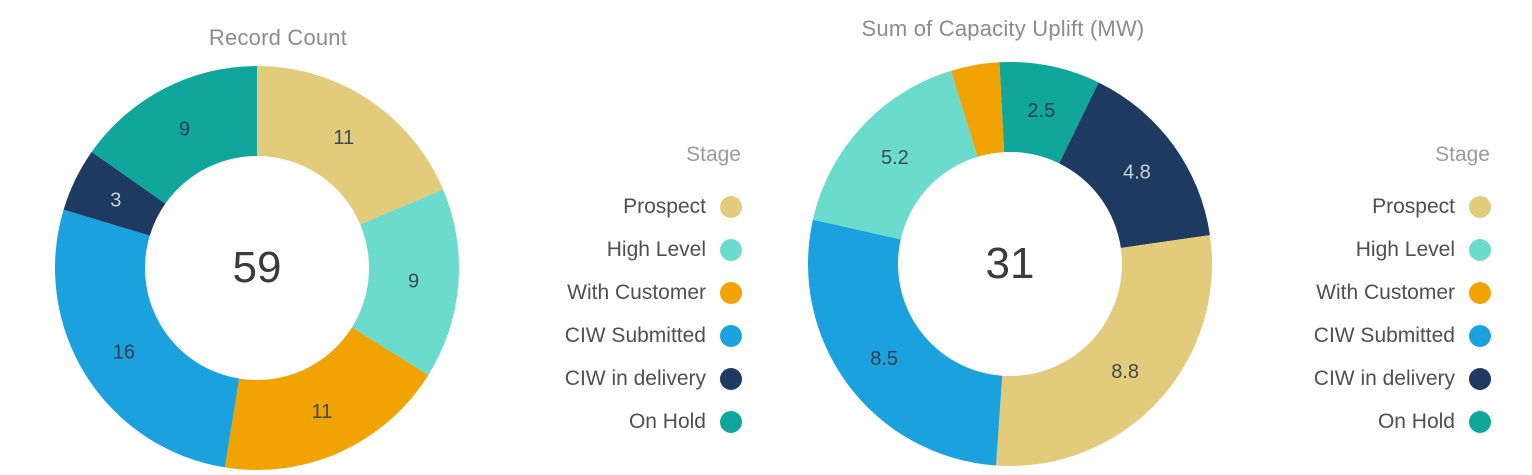 The height and width of the screenshot is (475, 1532). Describe the element at coordinates (895, 158) in the screenshot. I see `slice-data-label: 5.2` at that location.